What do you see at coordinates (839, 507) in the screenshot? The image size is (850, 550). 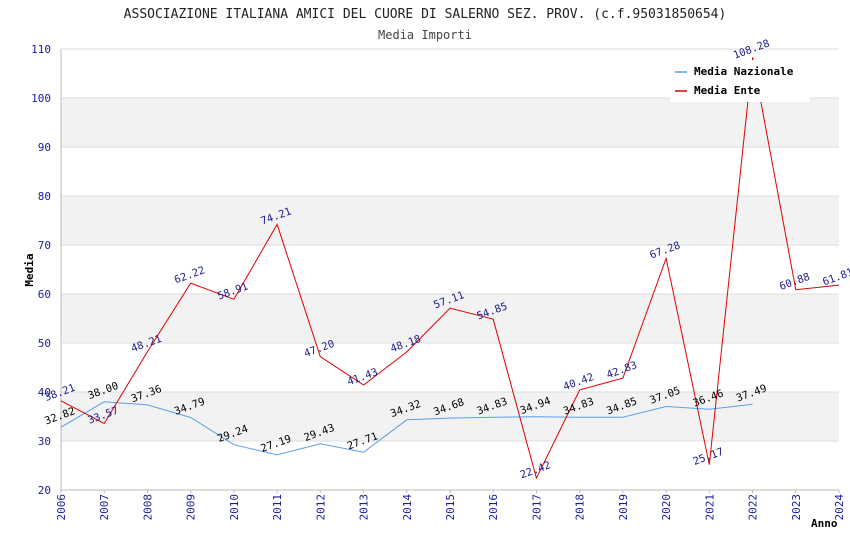 I see `x-tick-label: 2024` at bounding box center [839, 507].